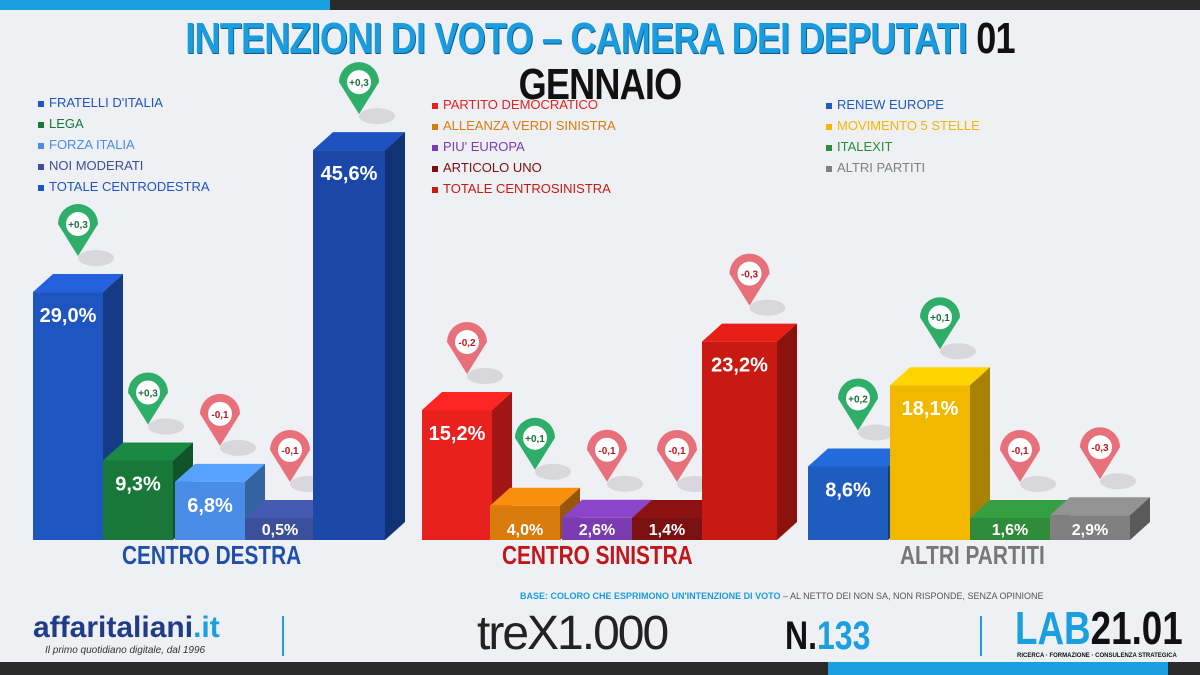  Describe the element at coordinates (66, 123) in the screenshot. I see `legend-label: LEGA` at that location.